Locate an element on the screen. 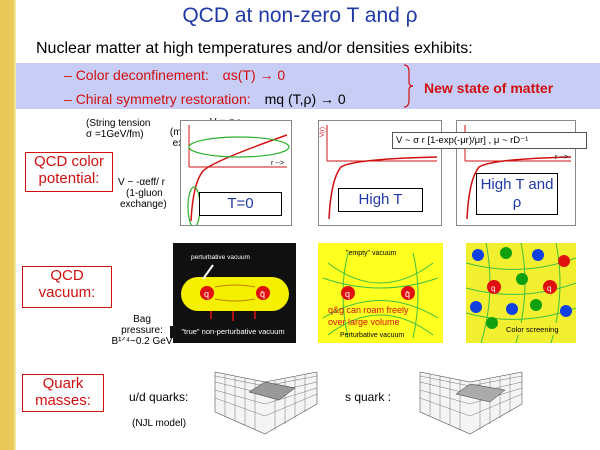  one-gluon-note: V ~ -αeff/ r (1-gluon exchange) is located at coordinates (149, 193).